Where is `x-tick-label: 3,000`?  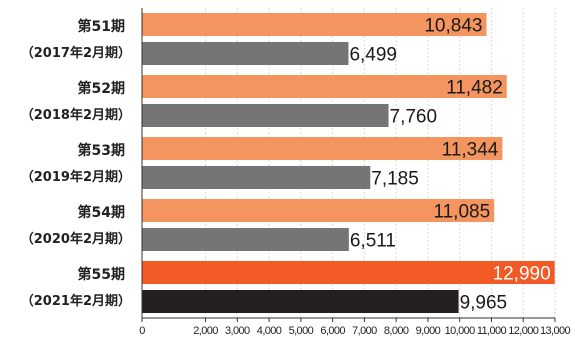 x-tick-label: 3,000 is located at coordinates (237, 331).